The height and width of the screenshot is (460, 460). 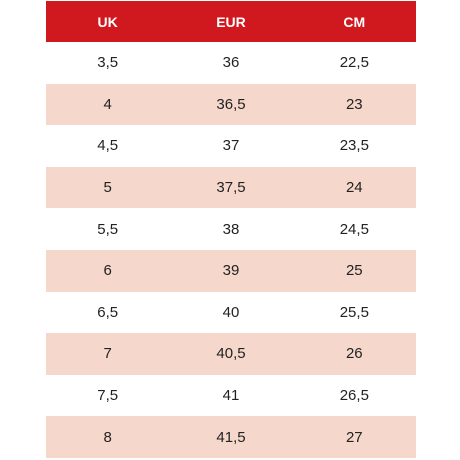 I want to click on cell-eur: 36, so click(x=231, y=63).